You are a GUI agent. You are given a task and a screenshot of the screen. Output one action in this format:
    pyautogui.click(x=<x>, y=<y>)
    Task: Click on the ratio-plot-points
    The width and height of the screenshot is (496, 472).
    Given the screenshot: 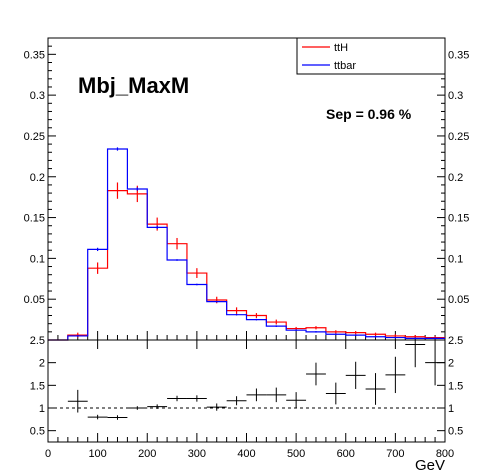 What is the action you would take?
    pyautogui.click(x=246, y=380)
    